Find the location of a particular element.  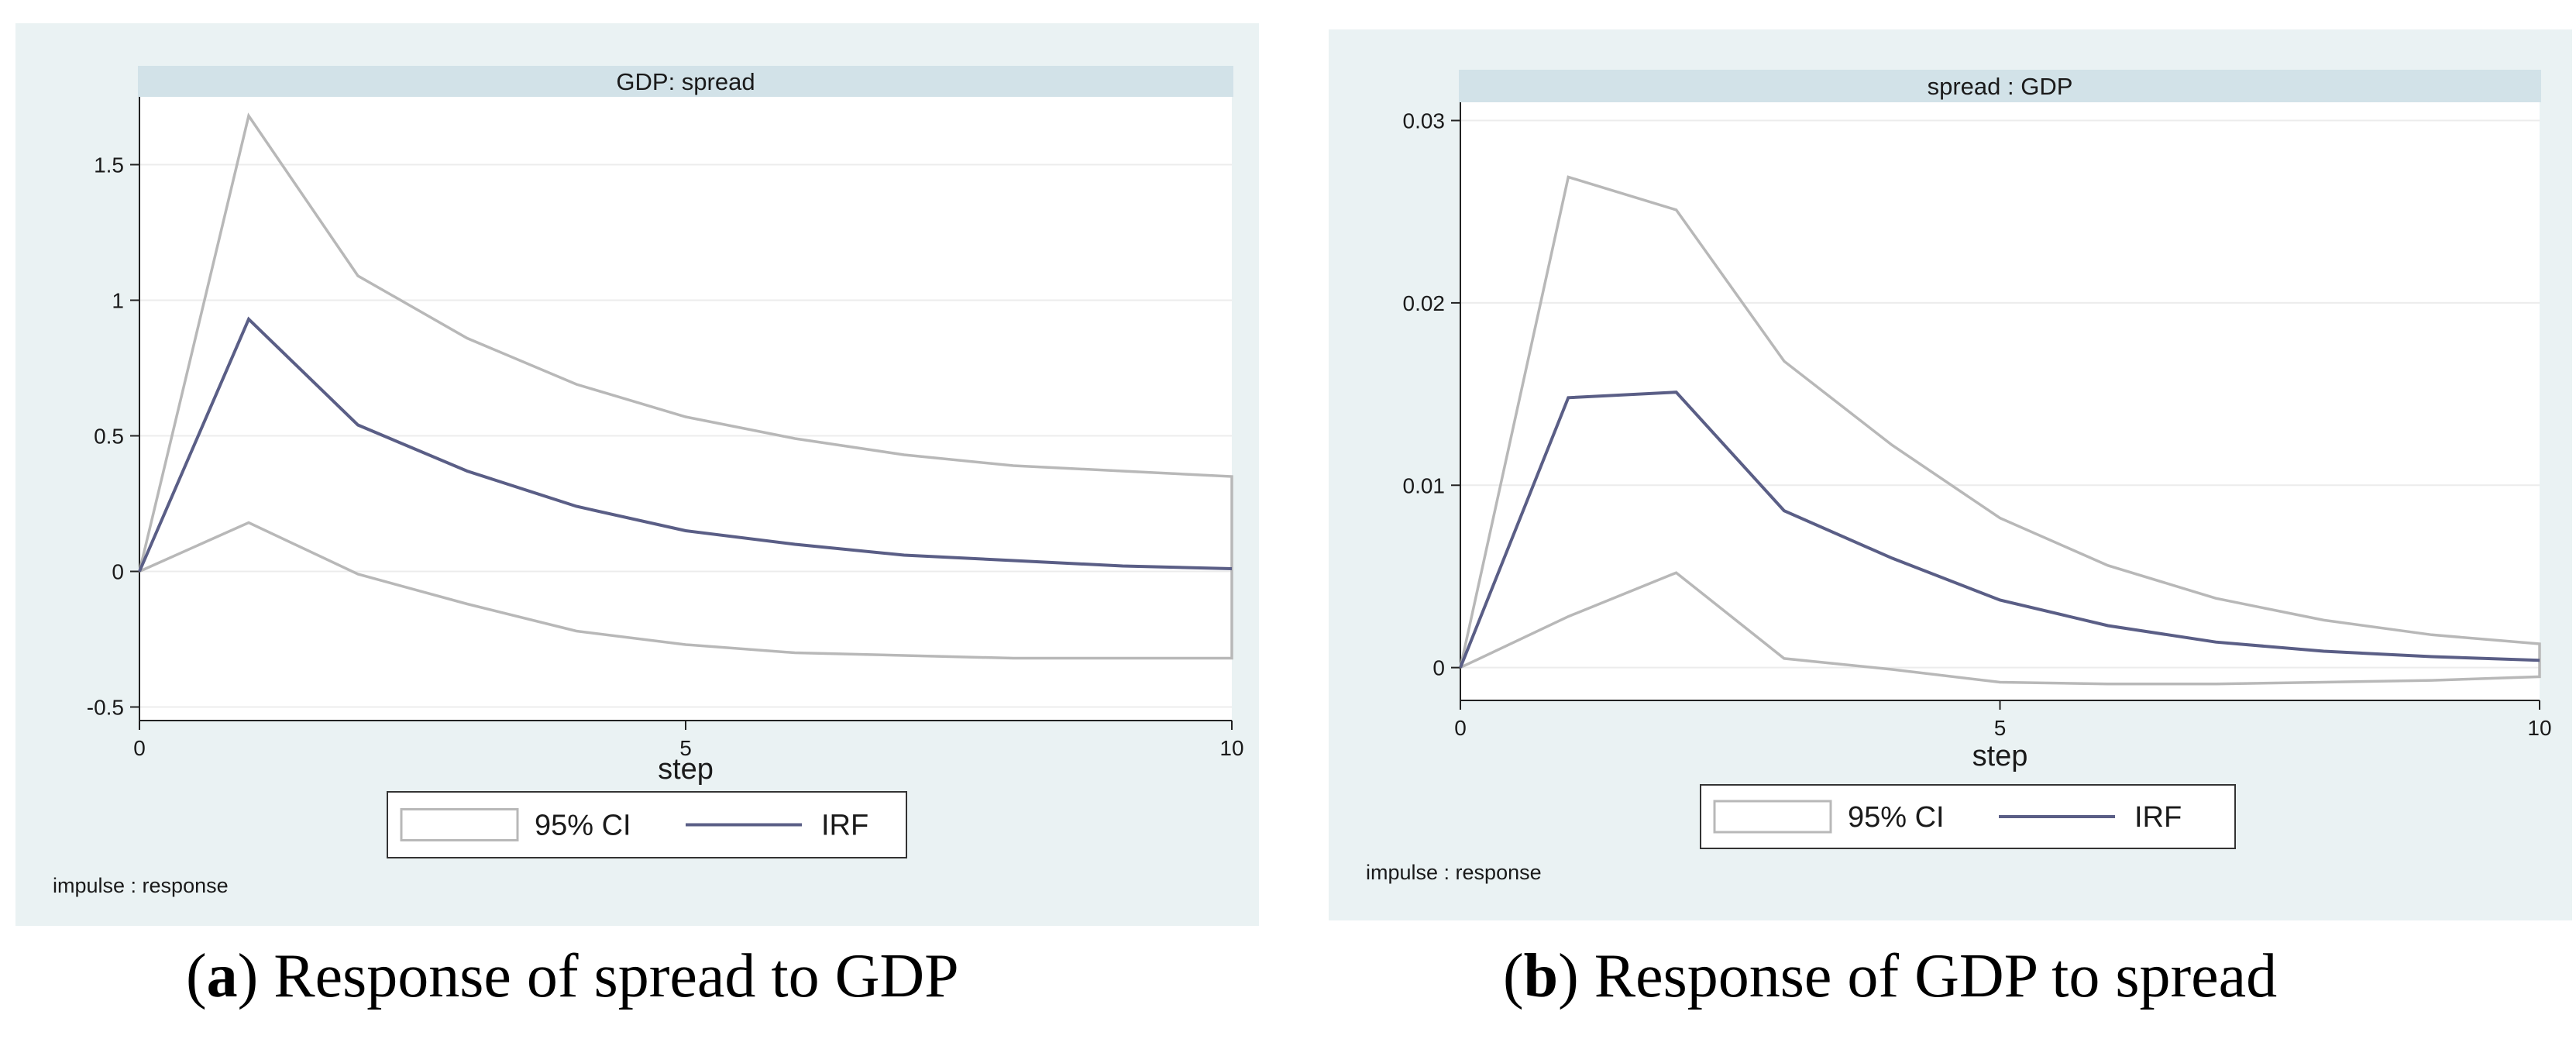

caption-b-text: ) Response of GDP to spread is located at coordinates (1918, 976).